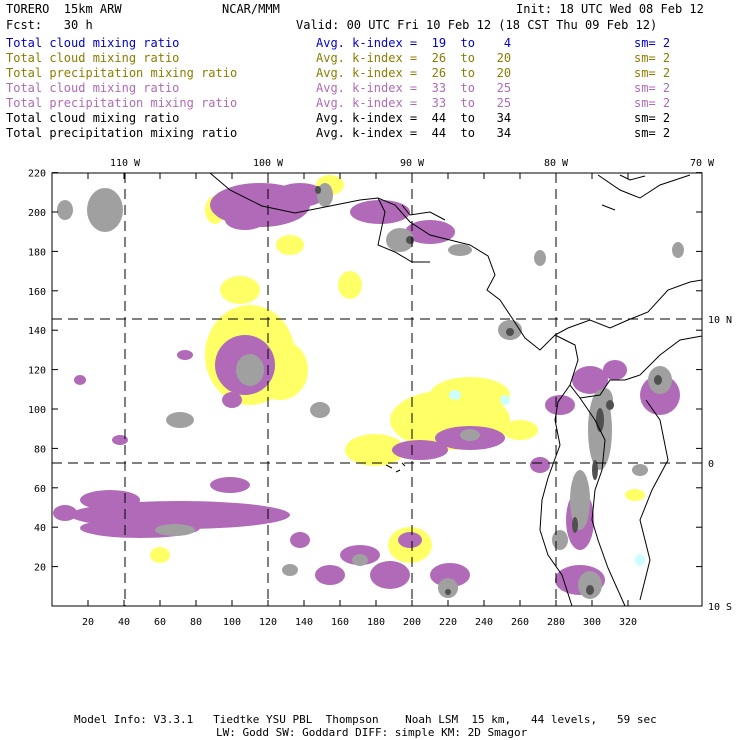  Describe the element at coordinates (40, 568) in the screenshot. I see `y-tick-label: 20` at that location.